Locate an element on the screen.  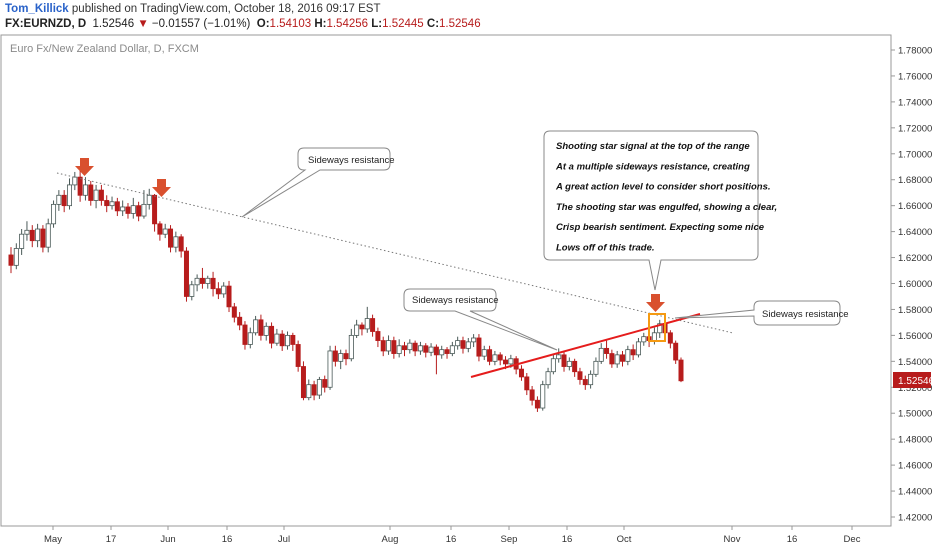
x-tick-label: Oct is located at coordinates (624, 539).